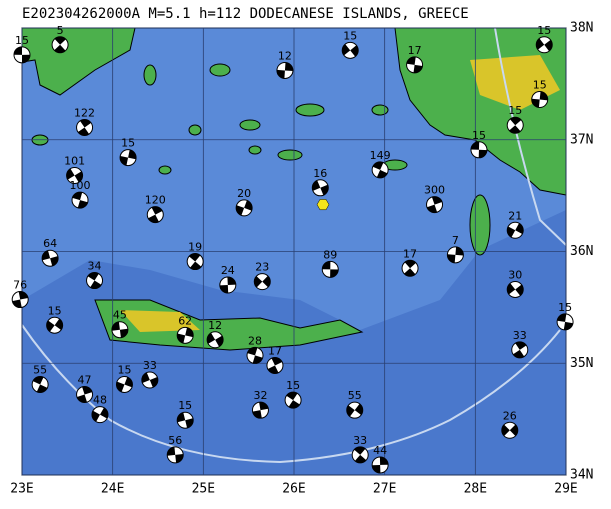  What do you see at coordinates (515, 274) in the screenshot?
I see `depth-label: 30` at bounding box center [515, 274].